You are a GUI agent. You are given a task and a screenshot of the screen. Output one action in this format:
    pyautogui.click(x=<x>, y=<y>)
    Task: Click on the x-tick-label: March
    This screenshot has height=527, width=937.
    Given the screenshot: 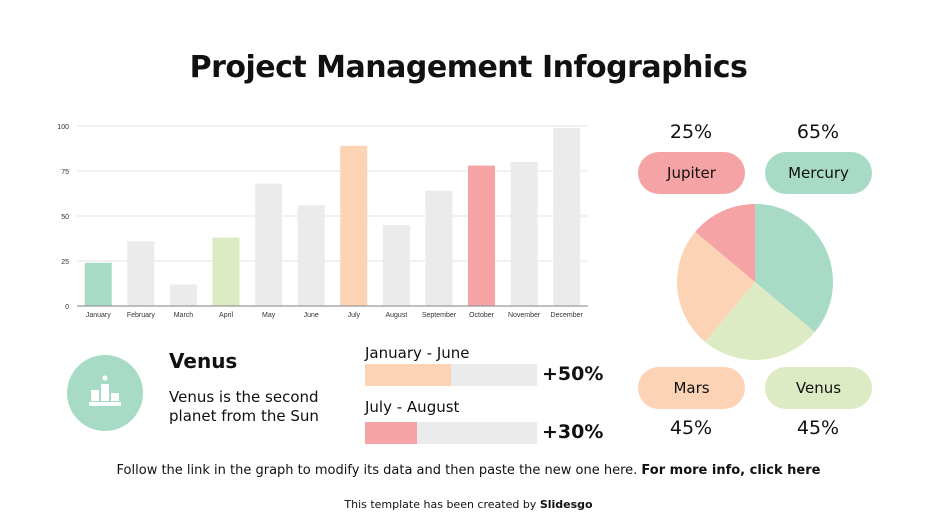 What is the action you would take?
    pyautogui.click(x=184, y=315)
    